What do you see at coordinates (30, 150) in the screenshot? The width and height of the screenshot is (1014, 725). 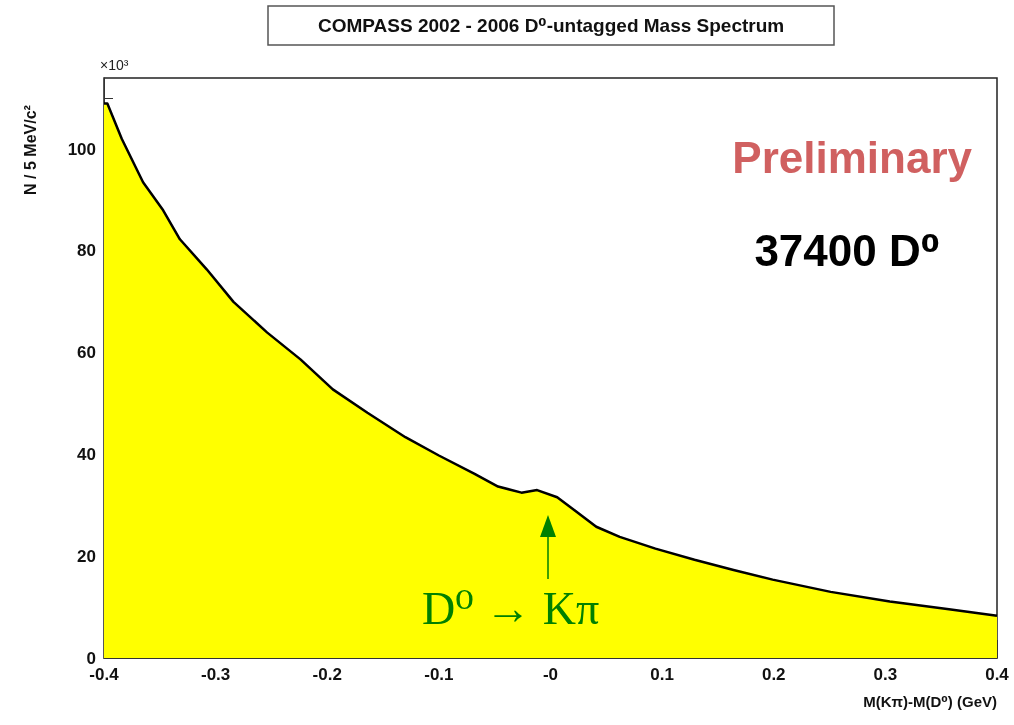 I see `y-axis-title: N / 5 MeV/c²` at bounding box center [30, 150].